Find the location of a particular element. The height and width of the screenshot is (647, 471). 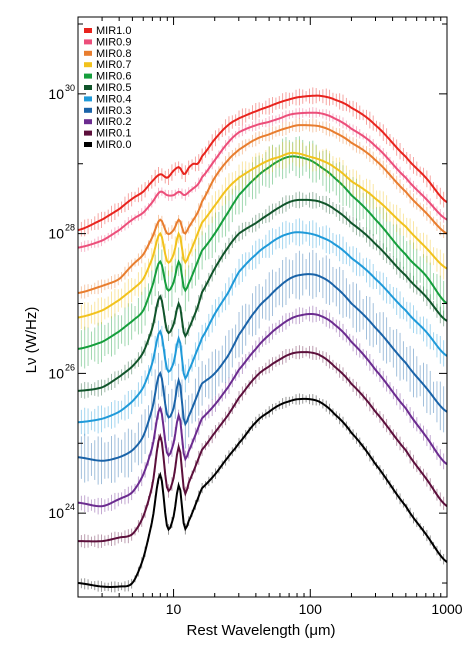

legend-label: MIR1.0 is located at coordinates (113, 31).